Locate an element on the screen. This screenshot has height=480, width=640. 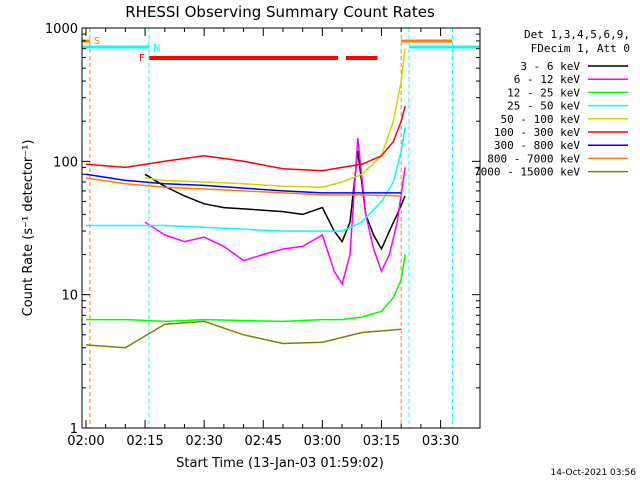
flare-flag-label: F is located at coordinates (142, 58).